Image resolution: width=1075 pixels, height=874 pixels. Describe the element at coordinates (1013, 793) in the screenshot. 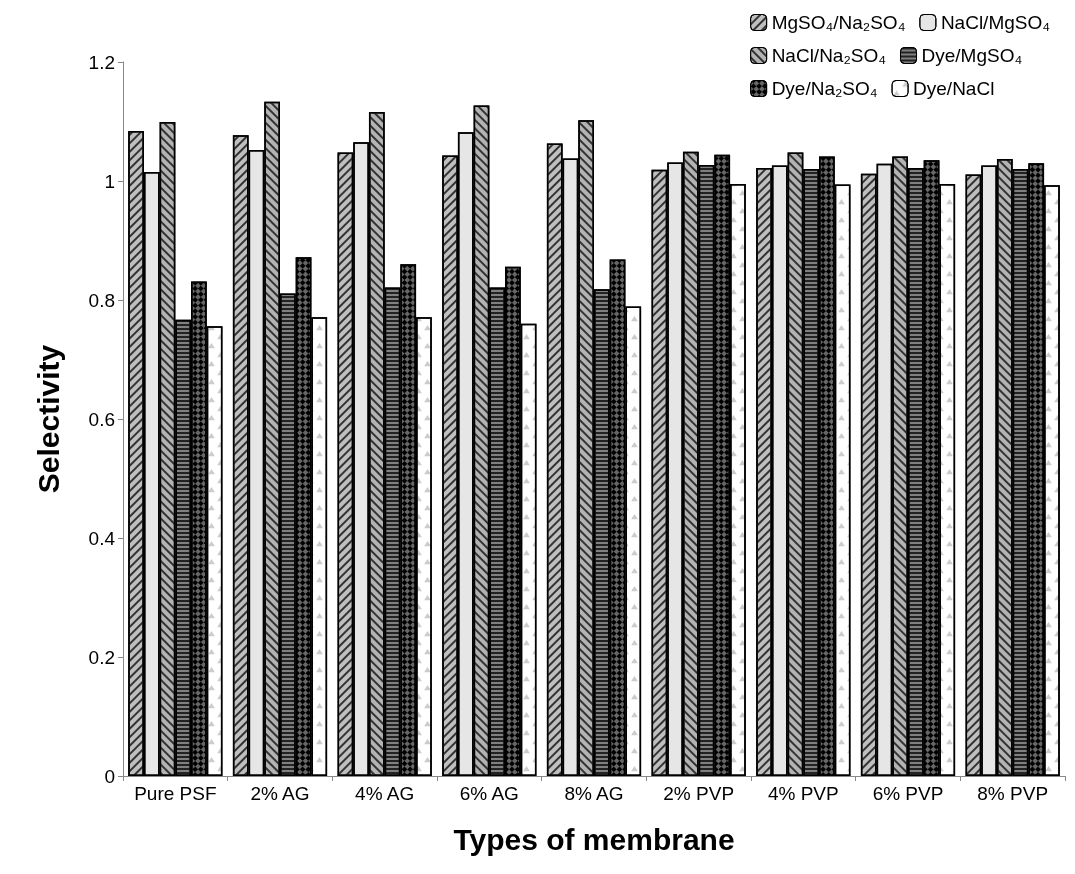

I see `x-tick-label: 8% PVP` at that location.